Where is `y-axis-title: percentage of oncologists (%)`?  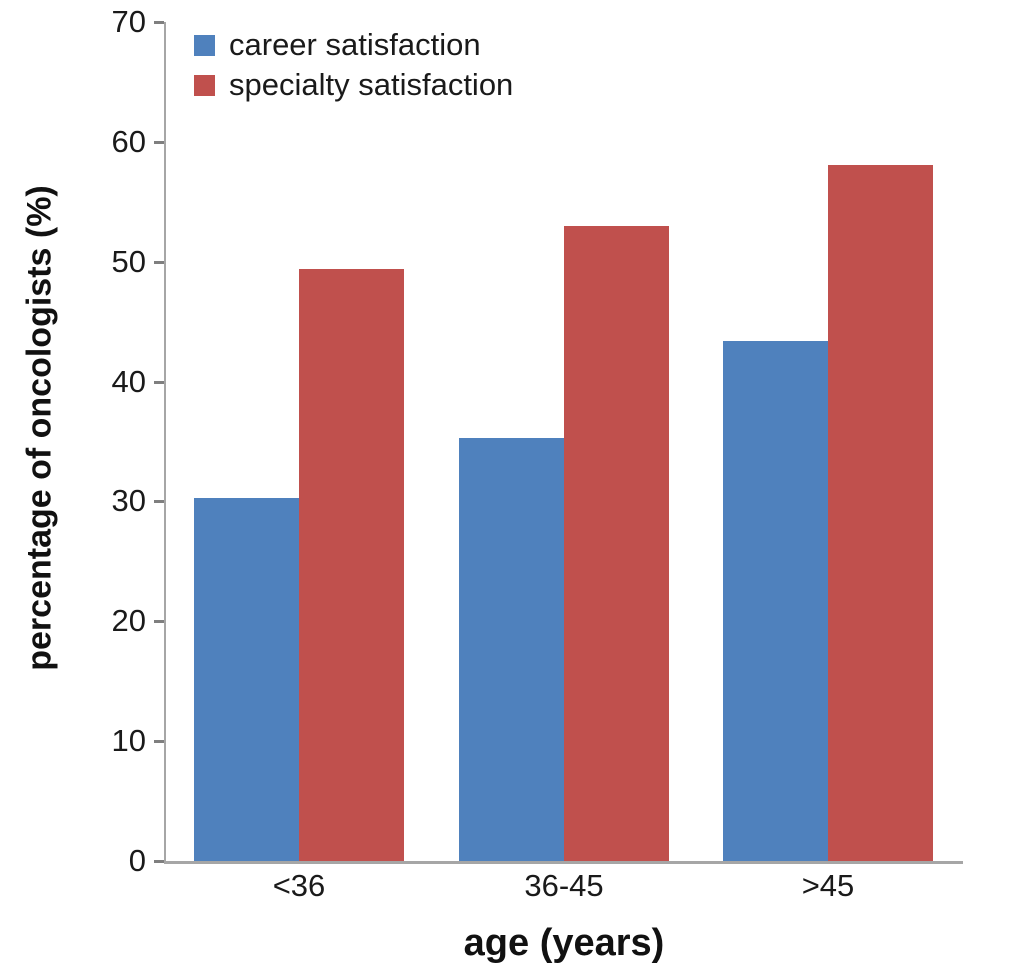 y-axis-title: percentage of oncologists (%) is located at coordinates (39, 428).